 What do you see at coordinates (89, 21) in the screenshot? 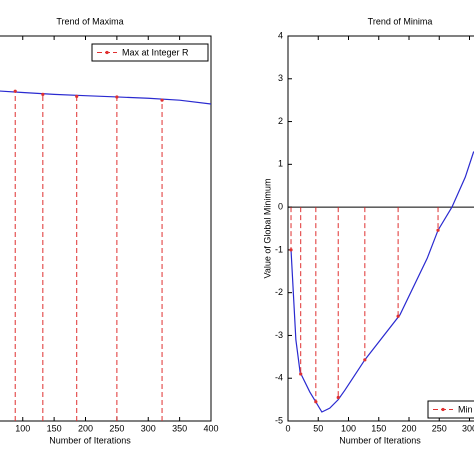
I see `chart-title: Trend of Maxima` at bounding box center [89, 21].